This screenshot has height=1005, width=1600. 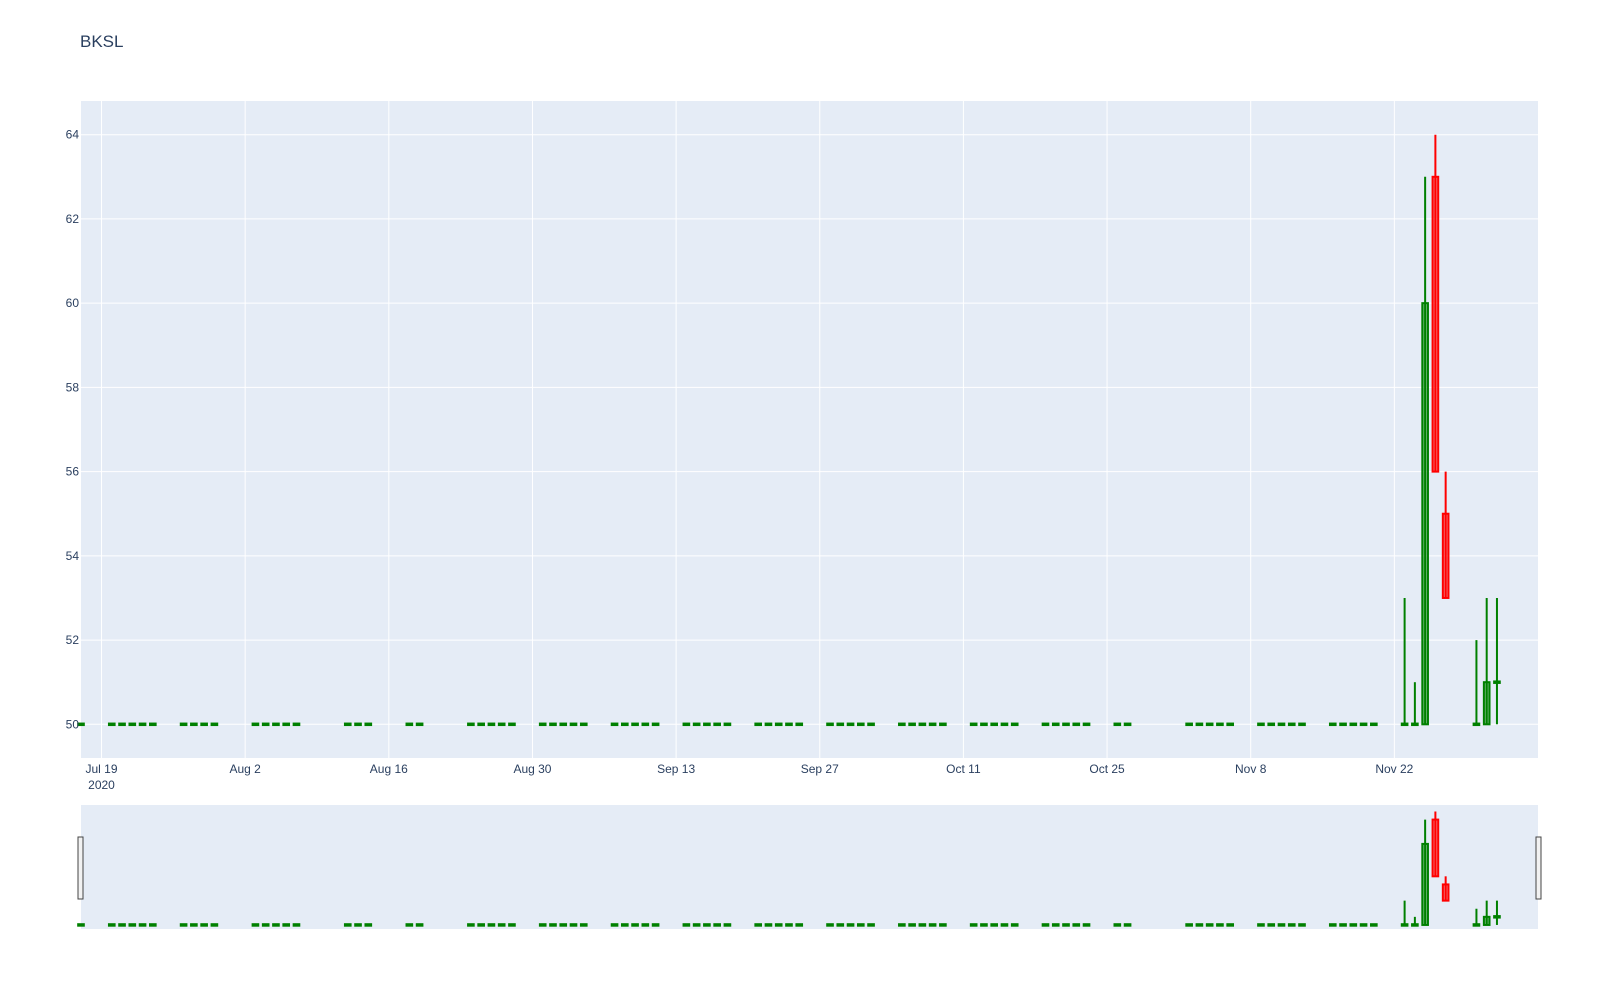 What do you see at coordinates (73, 135) in the screenshot?
I see `y-tick-label: 64` at bounding box center [73, 135].